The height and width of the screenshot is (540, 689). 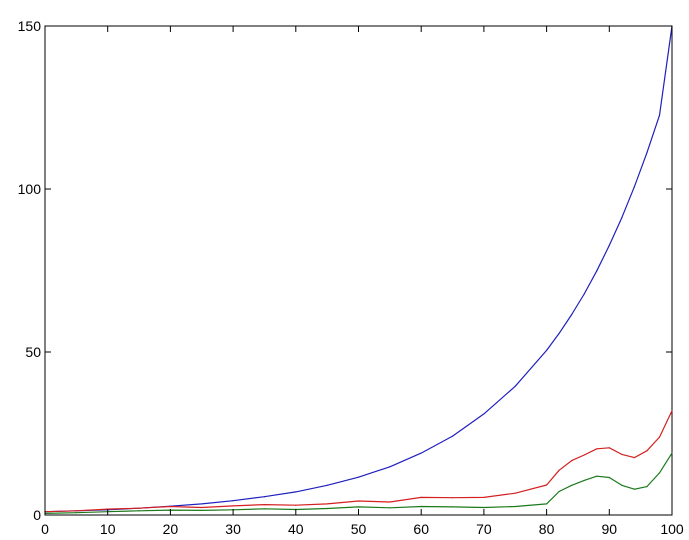 What do you see at coordinates (30, 189) in the screenshot?
I see `y-tick-label: 100` at bounding box center [30, 189].